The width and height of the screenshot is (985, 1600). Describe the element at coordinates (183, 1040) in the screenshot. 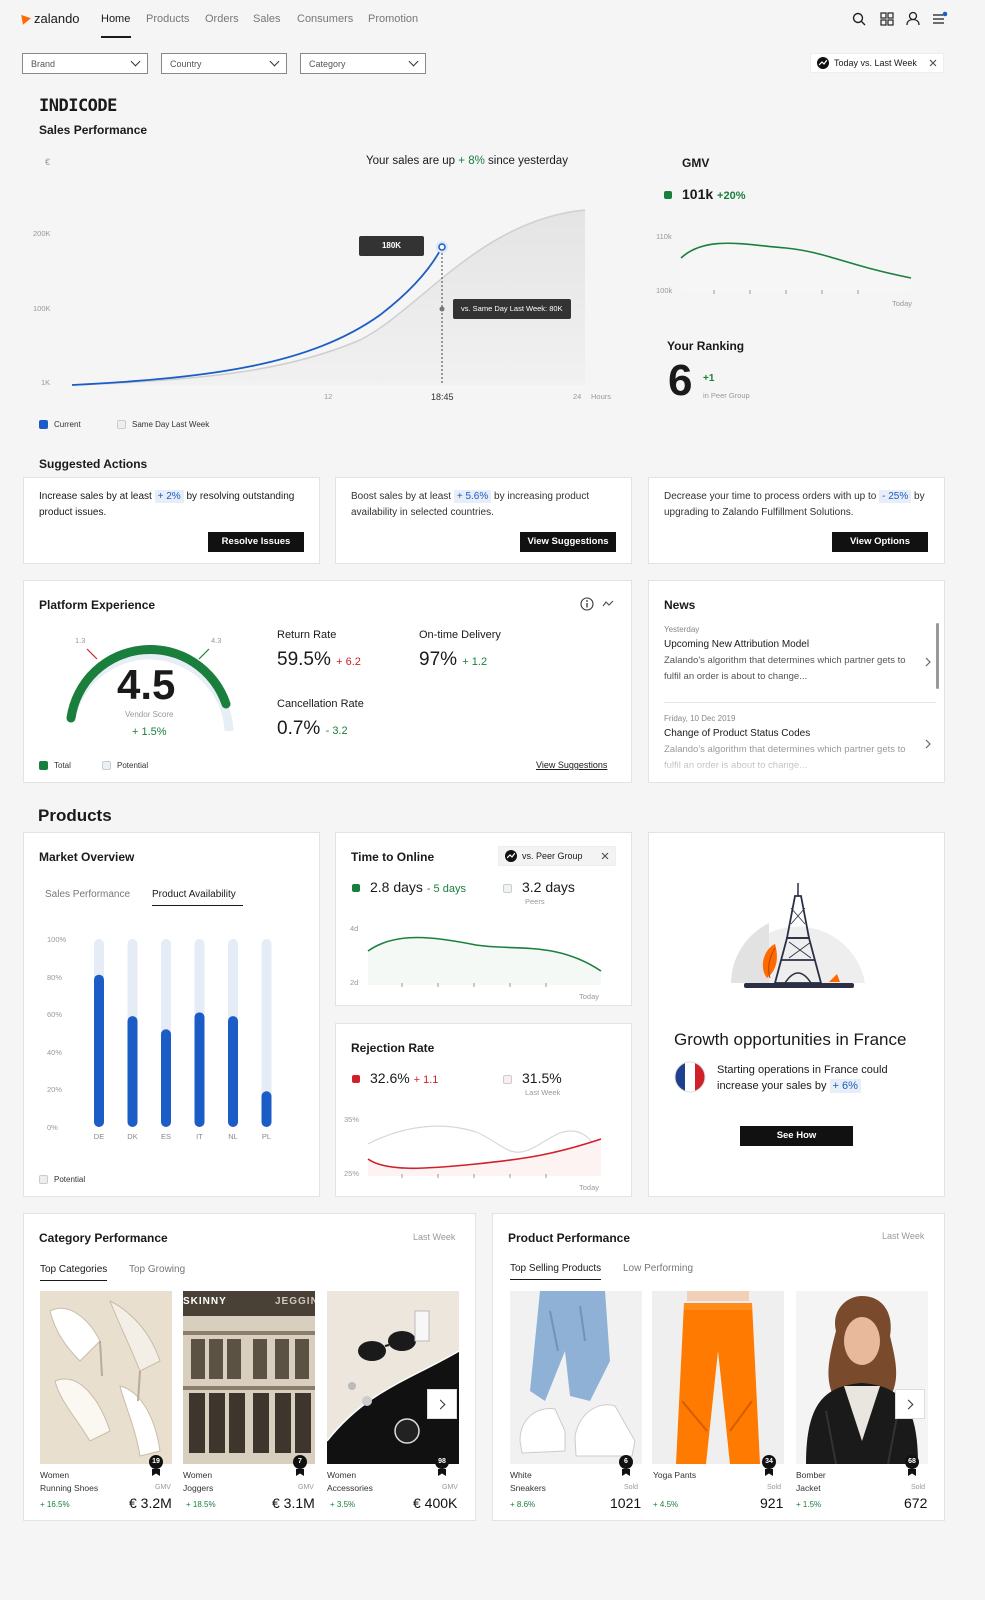

I see `market-bar-chart: DE DK ES IT NL PL` at that location.